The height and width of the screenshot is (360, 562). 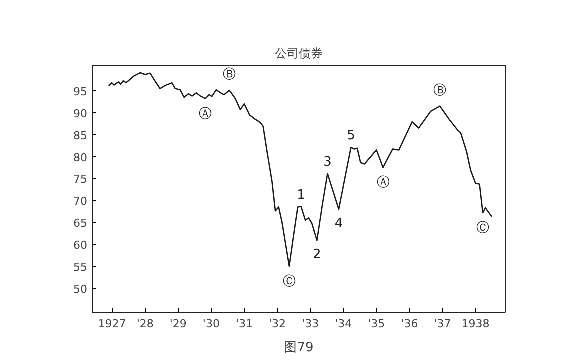 What do you see at coordinates (311, 324) in the screenshot?
I see `x-tick-label: '33` at bounding box center [311, 324].